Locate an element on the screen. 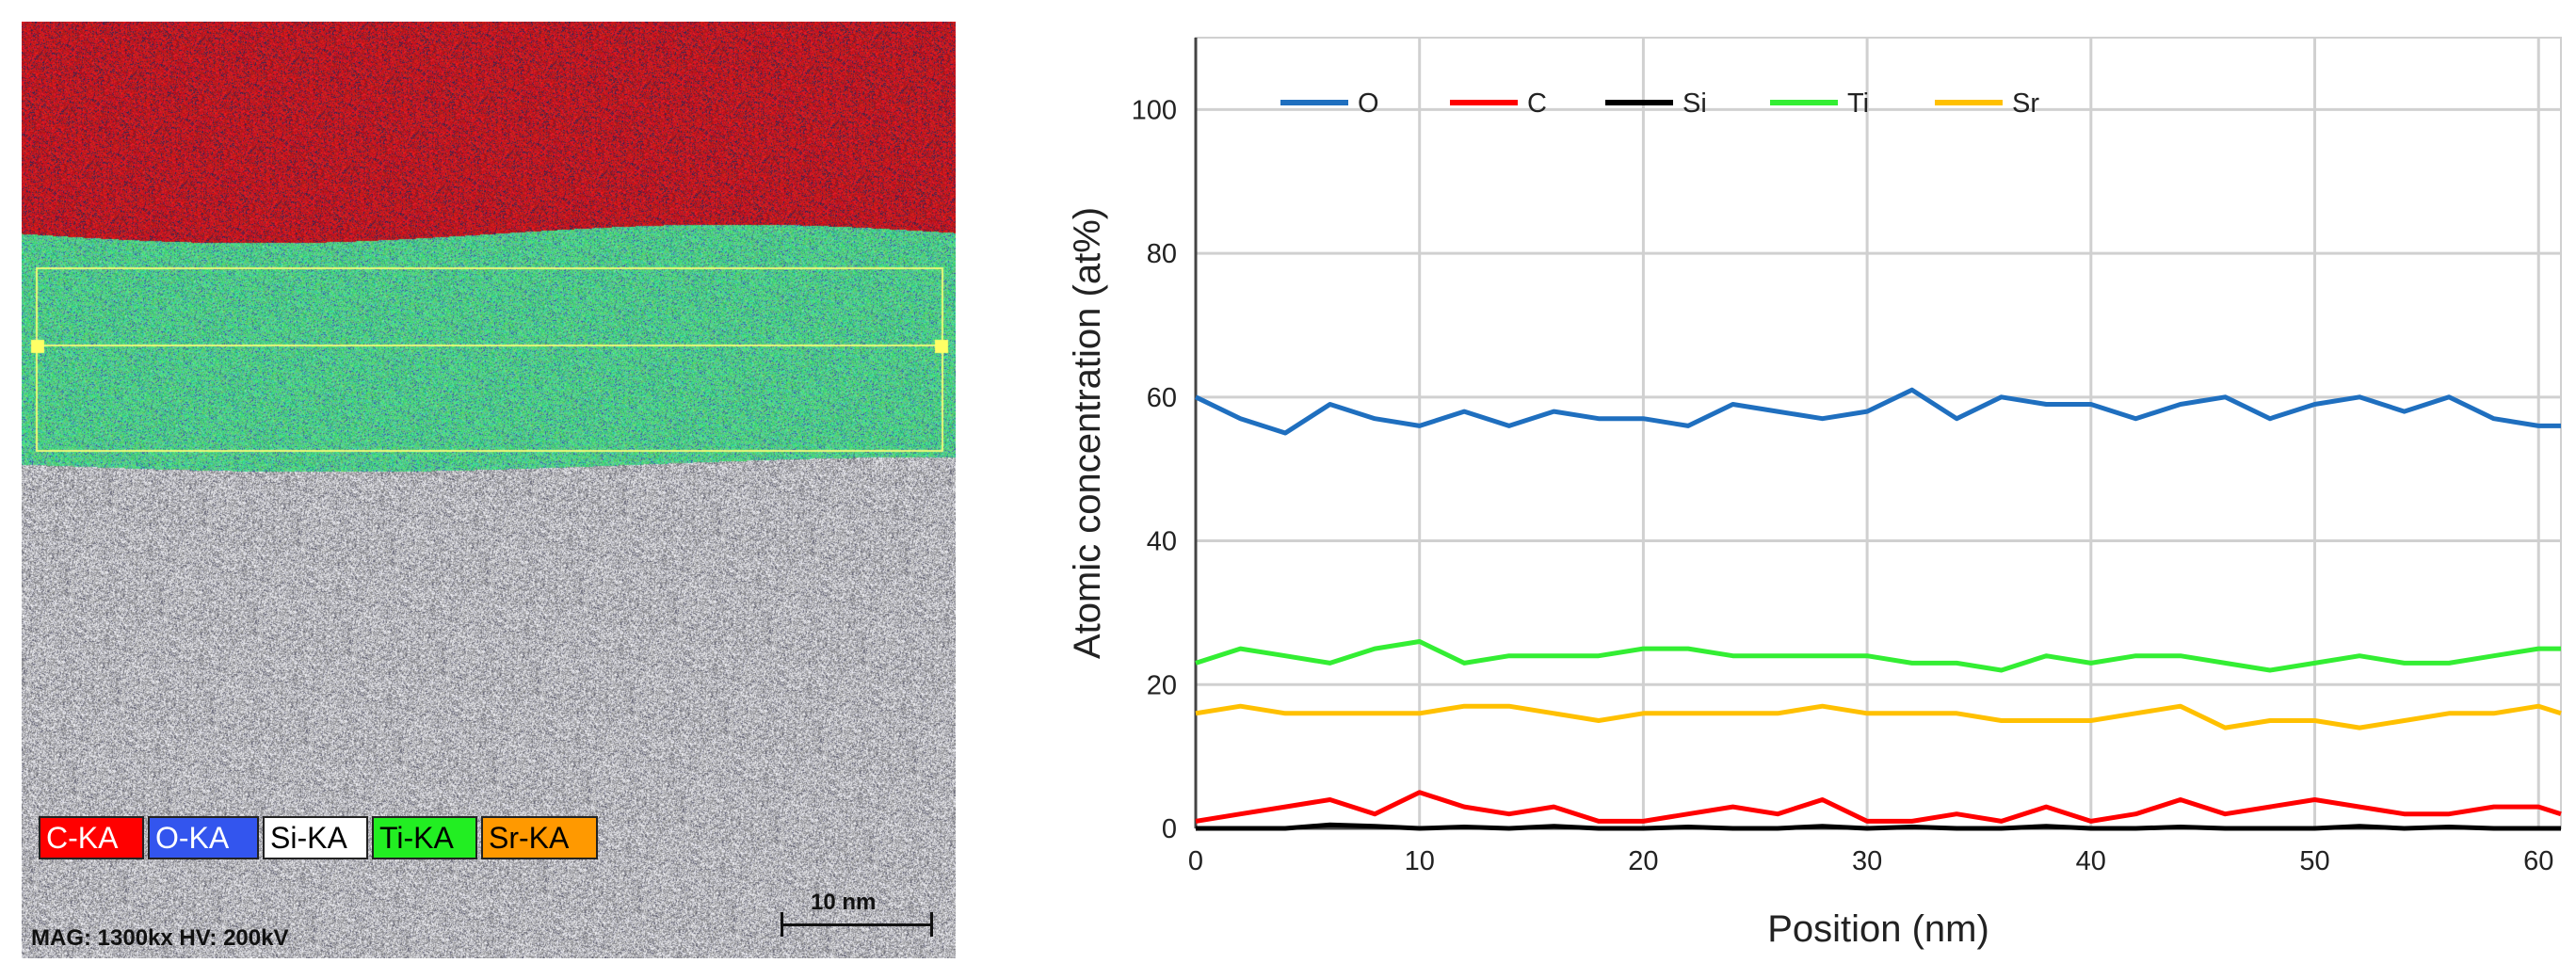 The height and width of the screenshot is (979, 2576). x-tick-label: 20 is located at coordinates (1643, 861).